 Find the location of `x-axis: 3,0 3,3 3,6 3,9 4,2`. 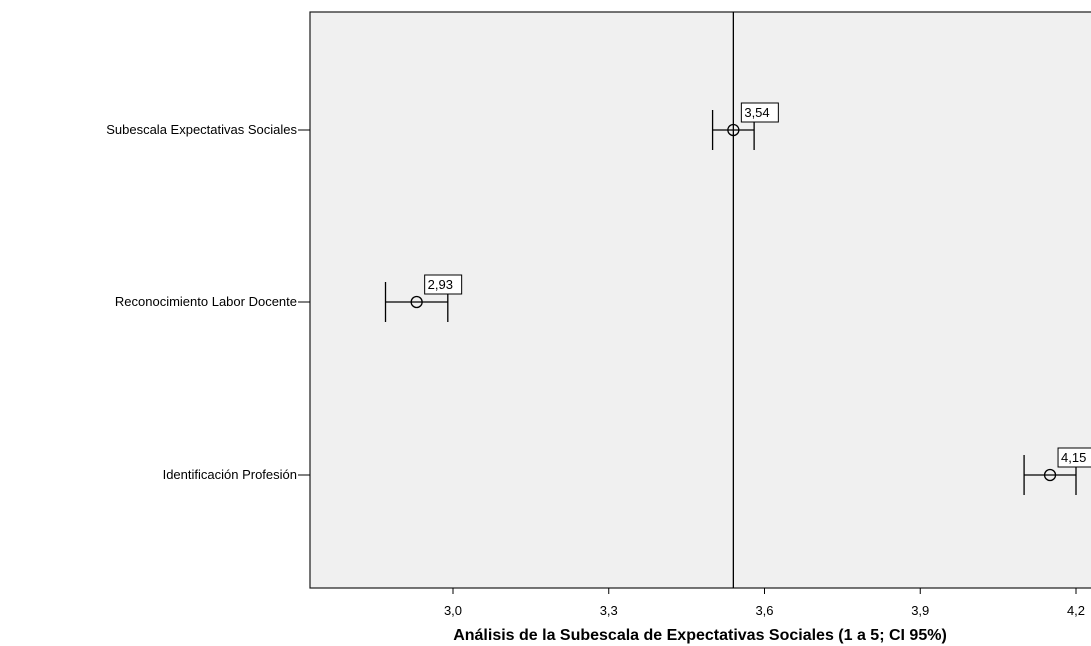

x-axis: 3,0 3,3 3,6 3,9 4,2 is located at coordinates (764, 603).